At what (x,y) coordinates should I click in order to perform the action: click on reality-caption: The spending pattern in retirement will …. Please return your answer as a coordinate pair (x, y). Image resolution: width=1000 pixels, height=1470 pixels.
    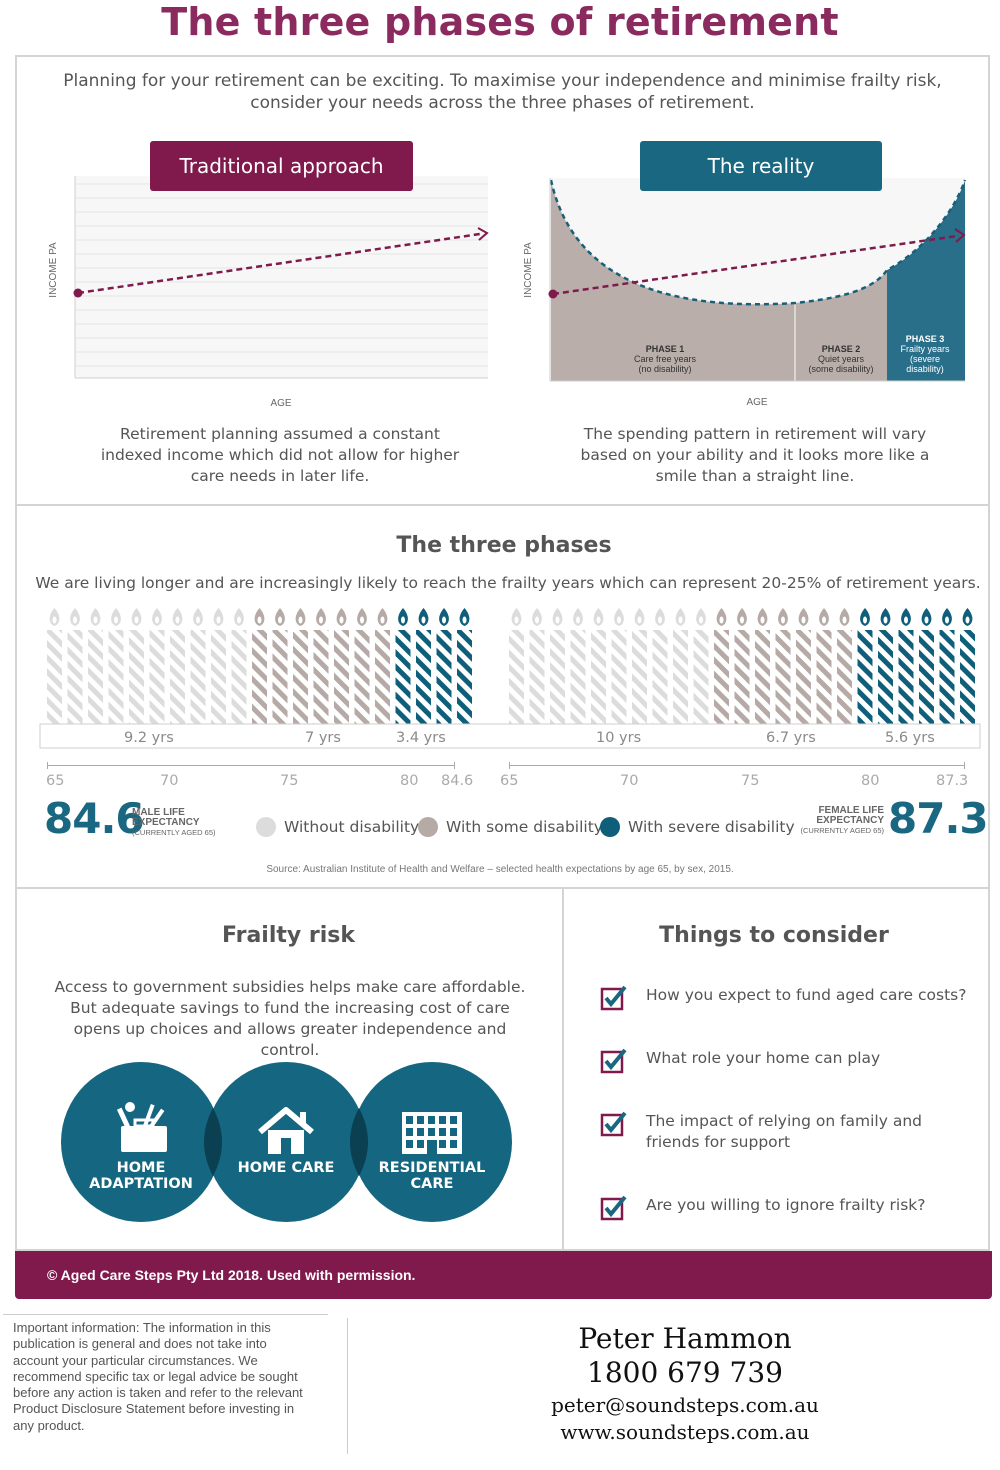
    Looking at the image, I should click on (755, 455).